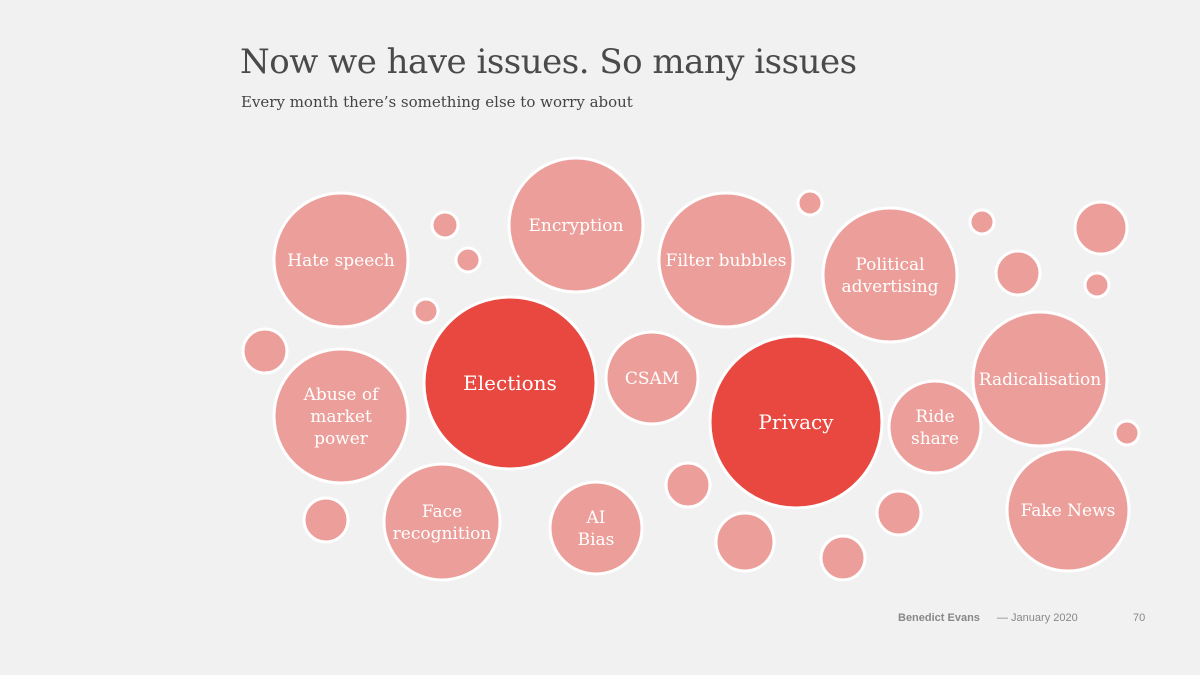 The height and width of the screenshot is (675, 1200). I want to click on bubble-label: Ride, so click(934, 417).